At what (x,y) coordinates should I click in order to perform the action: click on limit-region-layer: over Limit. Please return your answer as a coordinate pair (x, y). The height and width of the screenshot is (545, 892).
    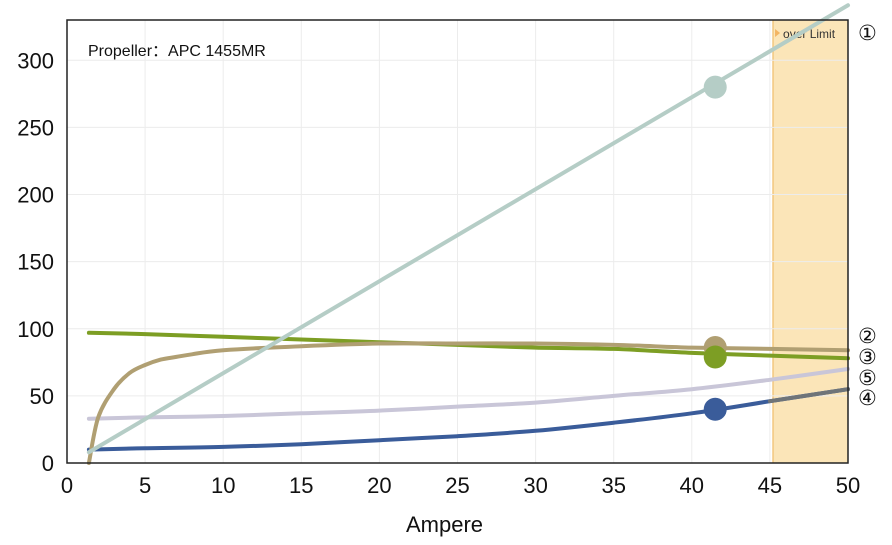
    Looking at the image, I should click on (810, 241).